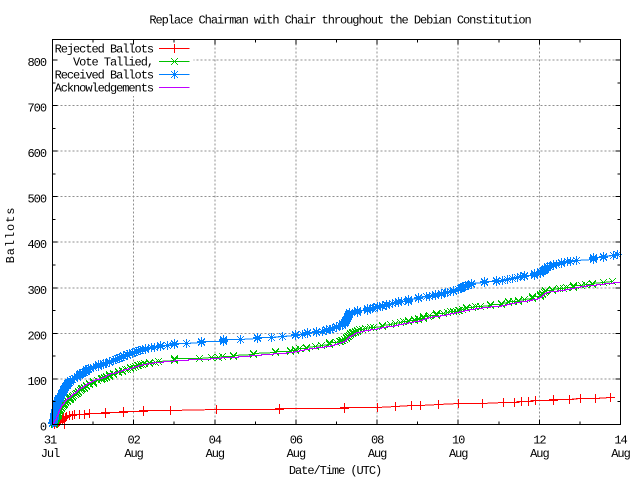  Describe the element at coordinates (37, 109) in the screenshot. I see `svg-text: 700` at that location.